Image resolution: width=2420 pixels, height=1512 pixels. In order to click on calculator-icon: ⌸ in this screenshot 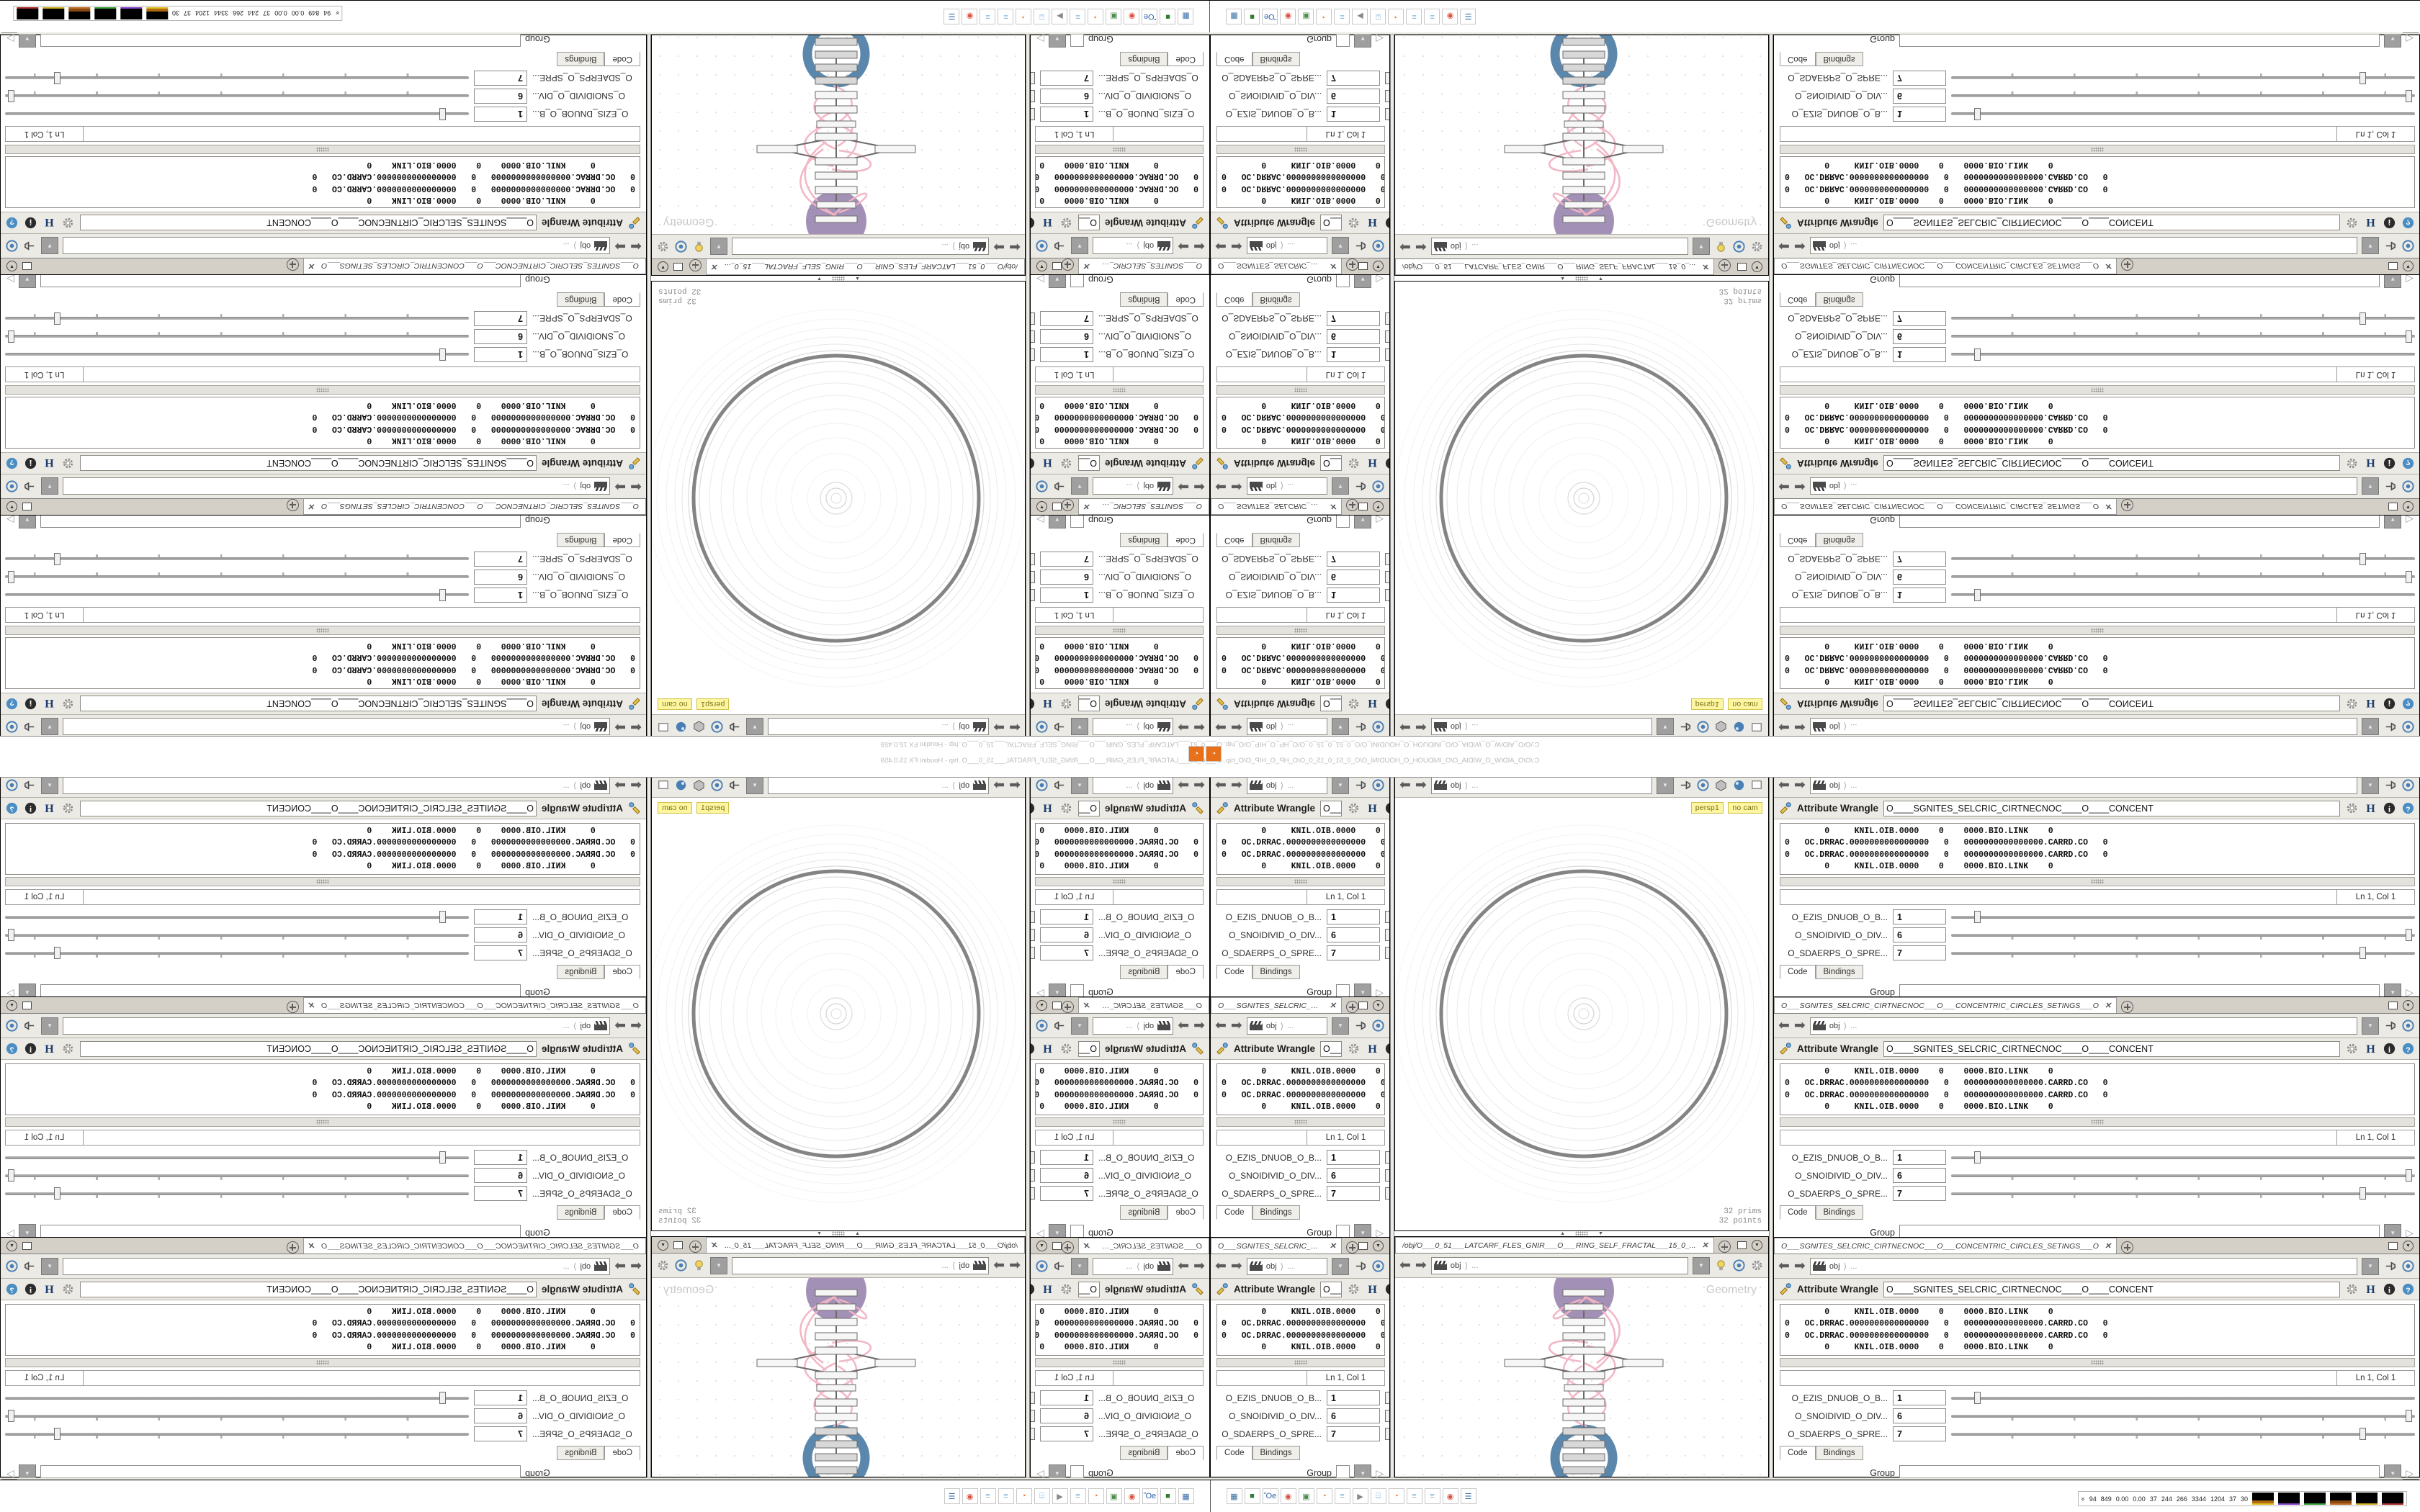, I will do `click(1378, 1496)`.